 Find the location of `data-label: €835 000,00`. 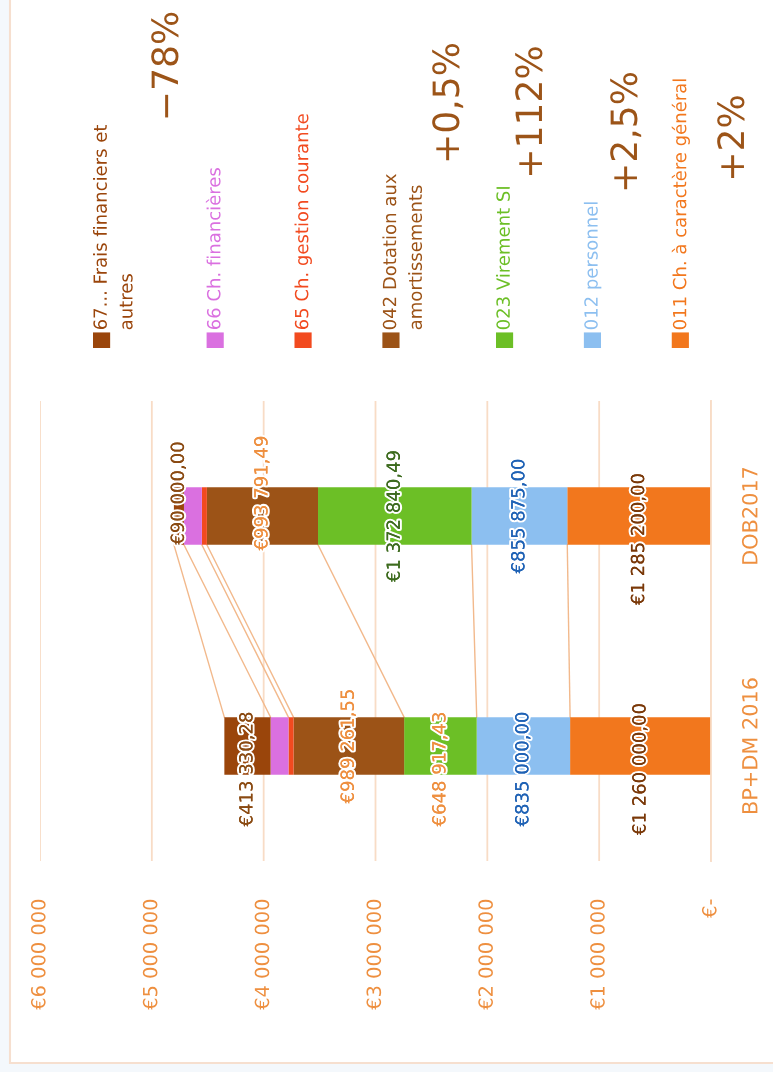

data-label: €835 000,00 is located at coordinates (522, 769).